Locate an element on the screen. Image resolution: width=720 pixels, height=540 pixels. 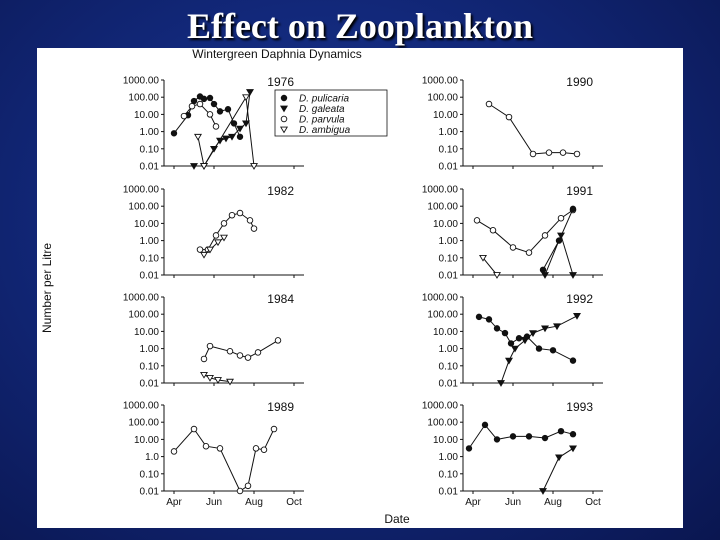
panel-year-label: 1976 is located at coordinates (280, 82).